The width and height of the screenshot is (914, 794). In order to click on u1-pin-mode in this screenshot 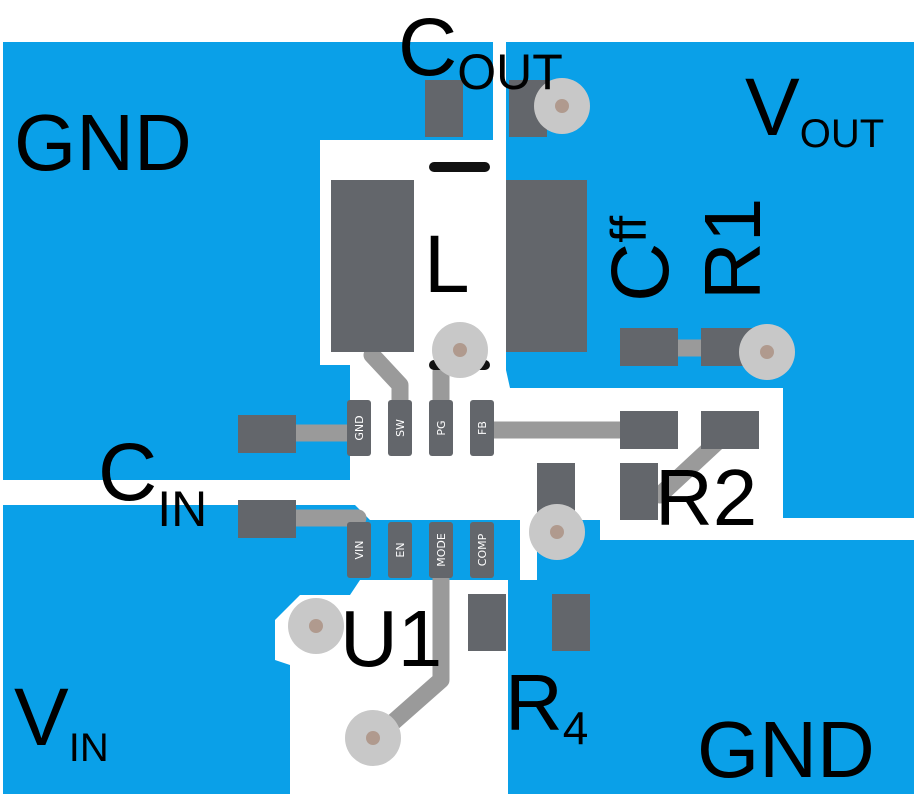, I will do `click(441, 550)`.